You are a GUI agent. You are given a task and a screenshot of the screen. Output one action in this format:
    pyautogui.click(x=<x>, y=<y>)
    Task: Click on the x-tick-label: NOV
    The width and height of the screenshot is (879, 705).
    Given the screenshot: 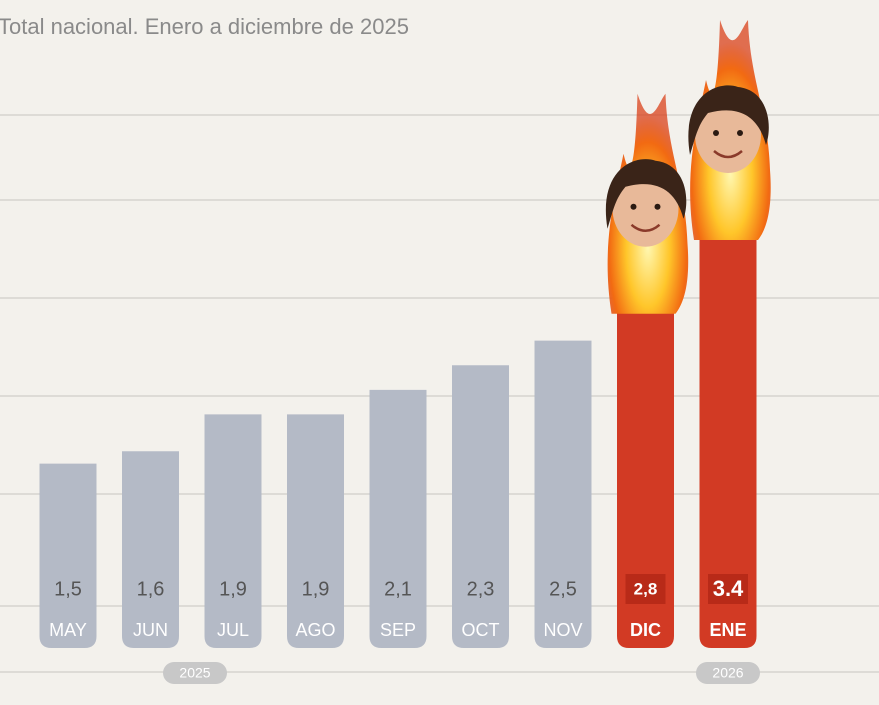 What is the action you would take?
    pyautogui.click(x=562, y=630)
    